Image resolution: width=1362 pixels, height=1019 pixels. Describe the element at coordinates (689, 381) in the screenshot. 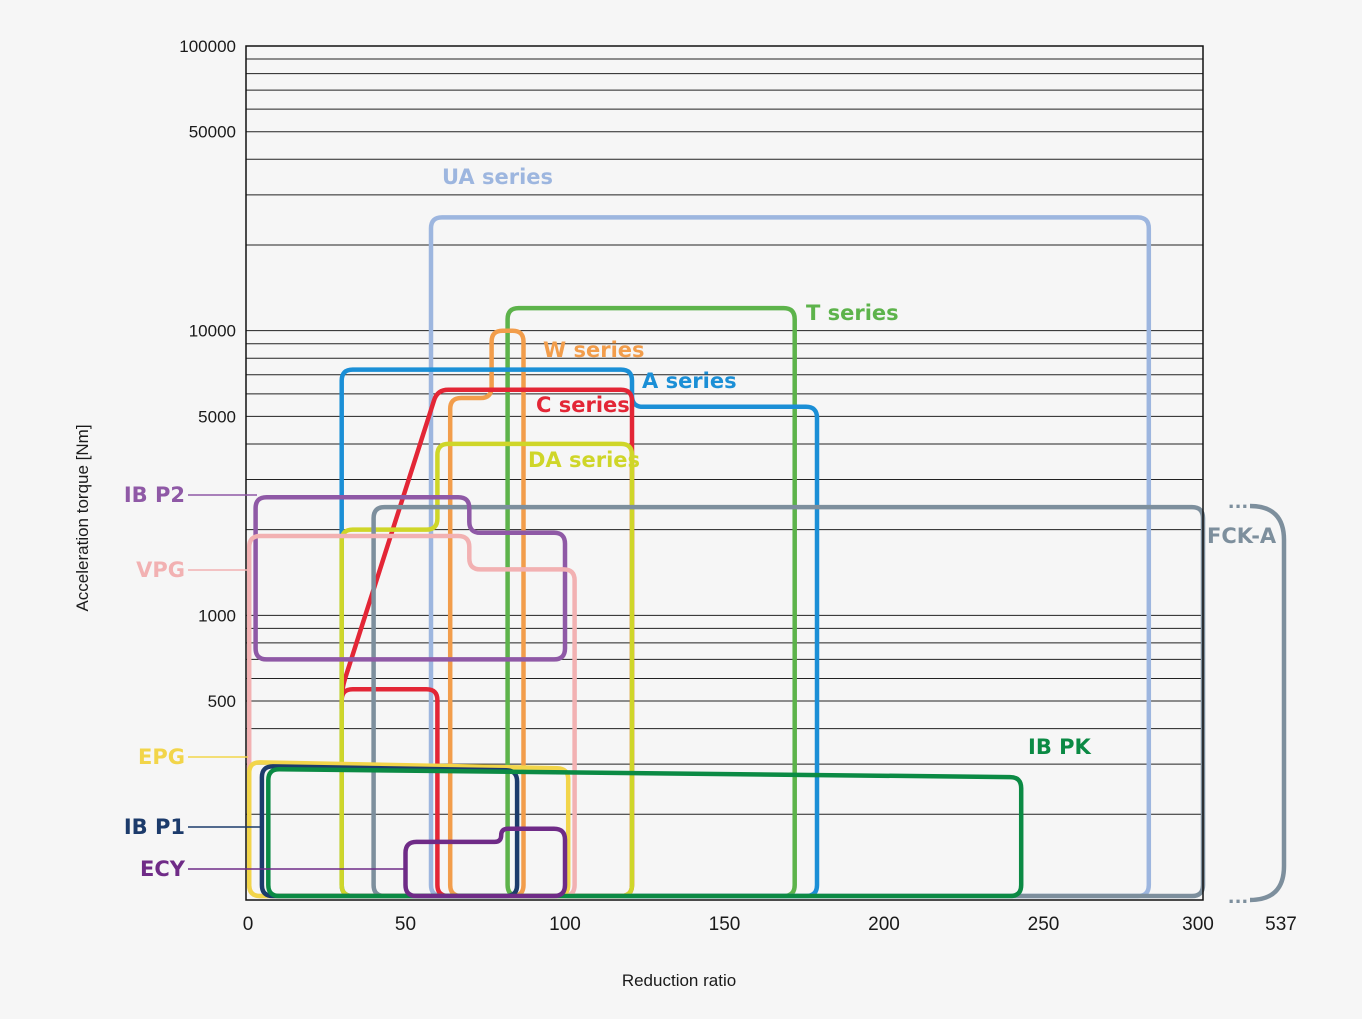

I see `series-label-3: A series` at that location.